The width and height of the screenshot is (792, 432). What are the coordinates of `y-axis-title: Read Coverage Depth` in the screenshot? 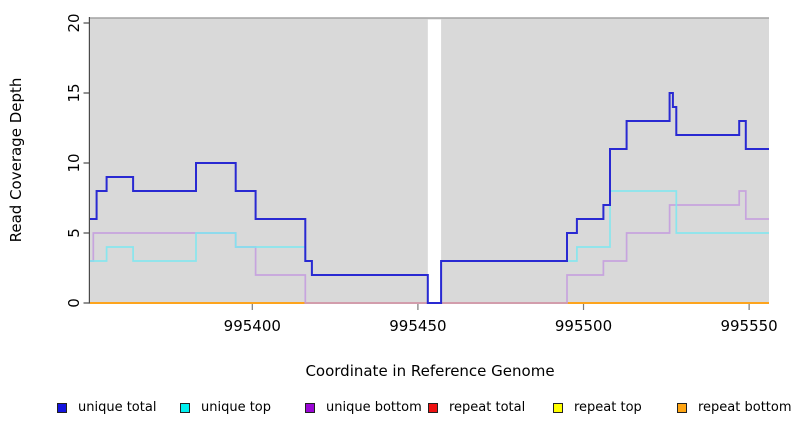 It's located at (16, 160).